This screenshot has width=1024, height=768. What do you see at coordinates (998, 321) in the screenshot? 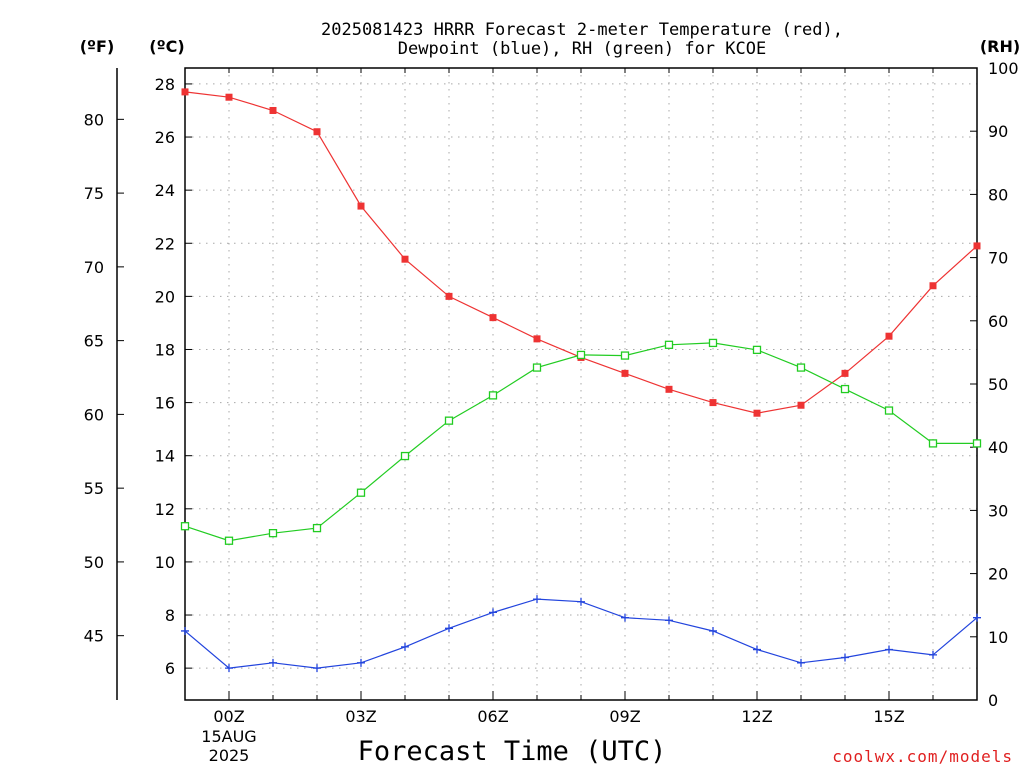
I see `rh-tick-label: 60` at bounding box center [998, 321].